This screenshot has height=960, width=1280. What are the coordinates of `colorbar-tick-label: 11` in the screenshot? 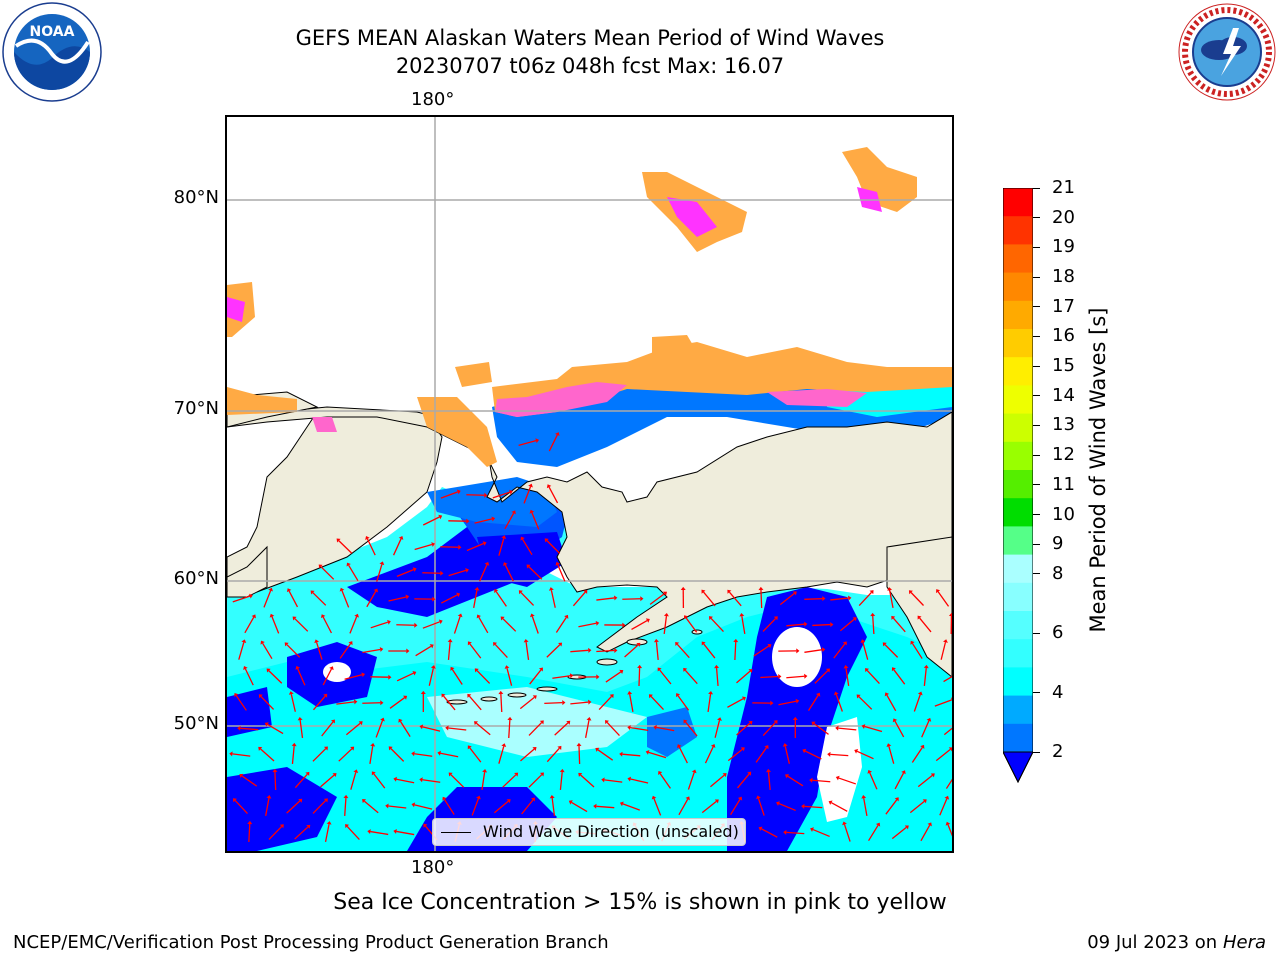 It's located at (1063, 484).